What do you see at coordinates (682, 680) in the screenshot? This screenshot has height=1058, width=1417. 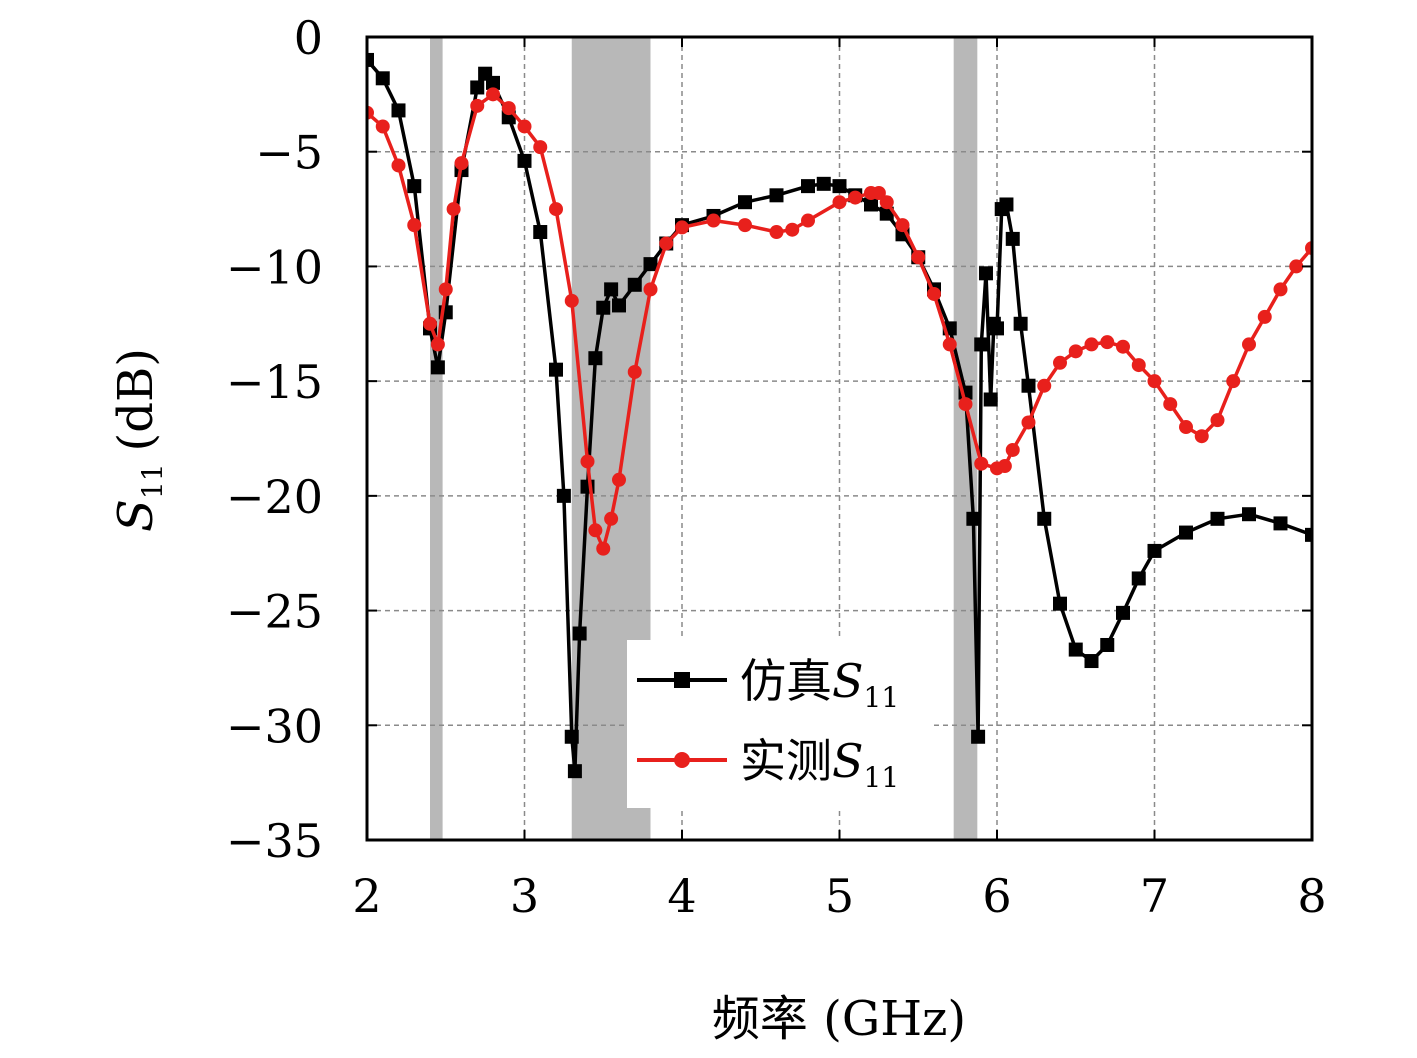 I see `legend-marker-sim` at bounding box center [682, 680].